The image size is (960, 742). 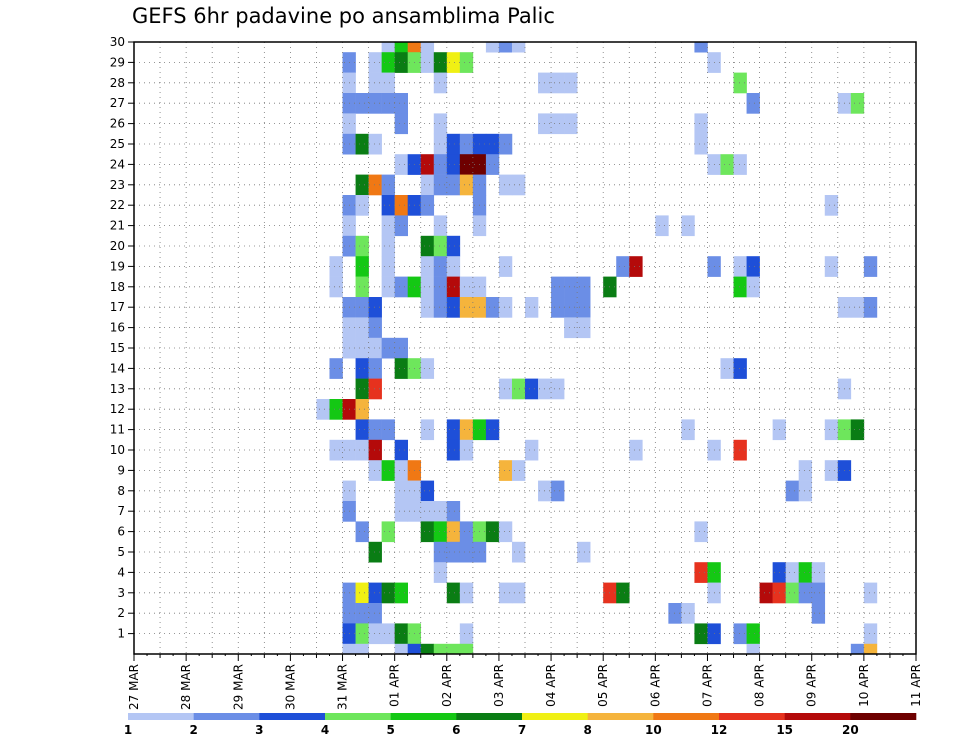 What do you see at coordinates (117, 226) in the screenshot?
I see `y-tick-label: 21` at bounding box center [117, 226].